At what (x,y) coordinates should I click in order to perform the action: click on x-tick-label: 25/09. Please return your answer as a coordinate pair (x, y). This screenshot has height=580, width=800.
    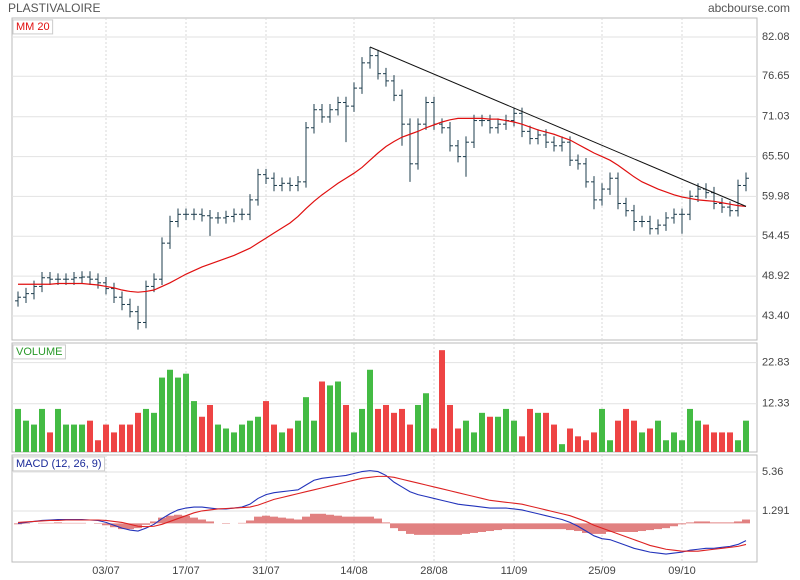
    Looking at the image, I should click on (602, 571).